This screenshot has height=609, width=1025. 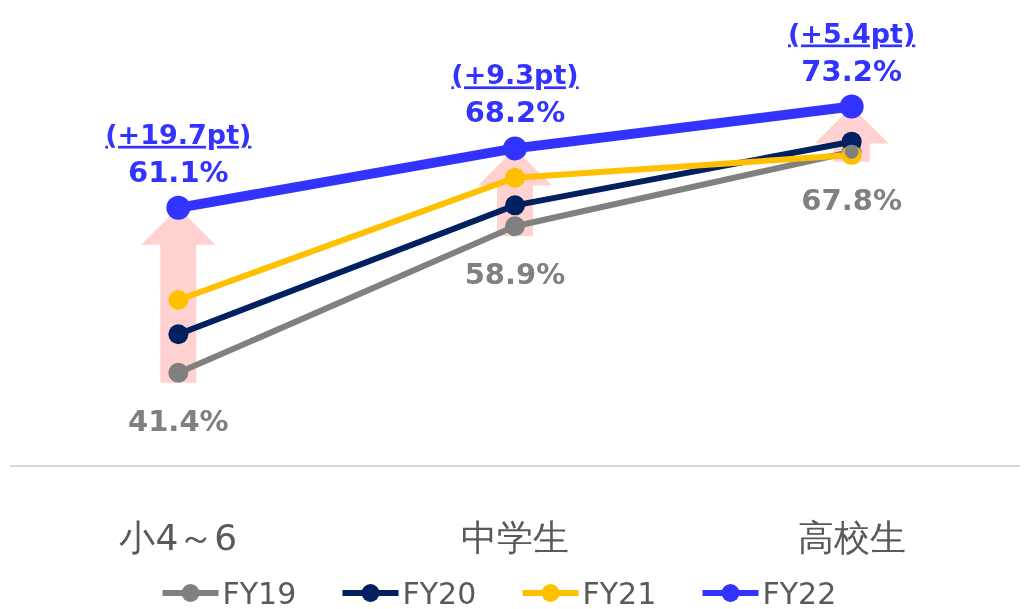 What do you see at coordinates (851, 33) in the screenshot?
I see `annotation: (+5.4pt)` at bounding box center [851, 33].